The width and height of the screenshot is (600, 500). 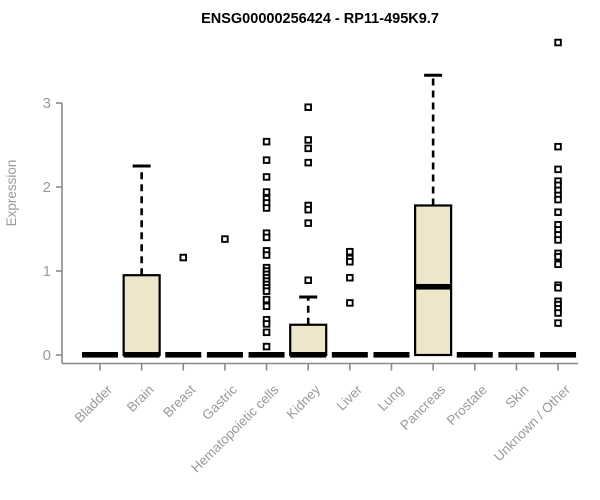 What do you see at coordinates (304, 402) in the screenshot?
I see `x-tick-label: Kidney` at bounding box center [304, 402].